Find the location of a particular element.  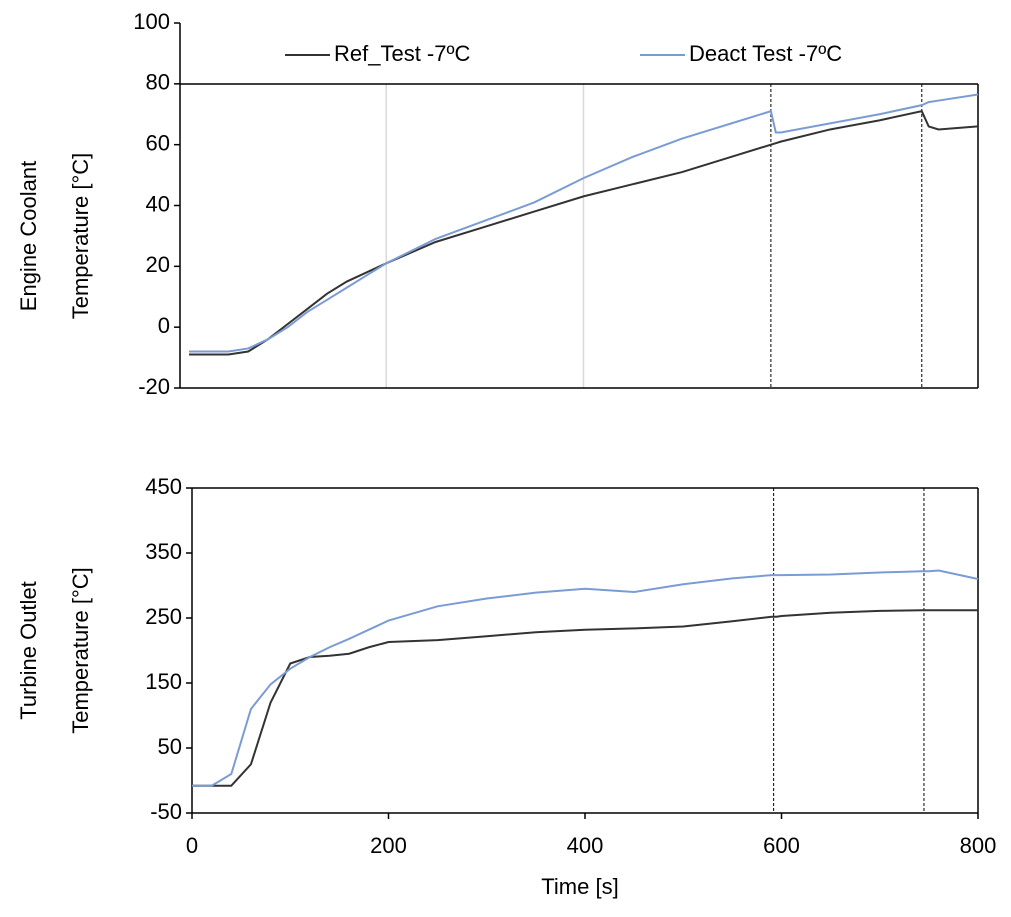

legend-label: Deact Test -7ºC is located at coordinates (765, 53).